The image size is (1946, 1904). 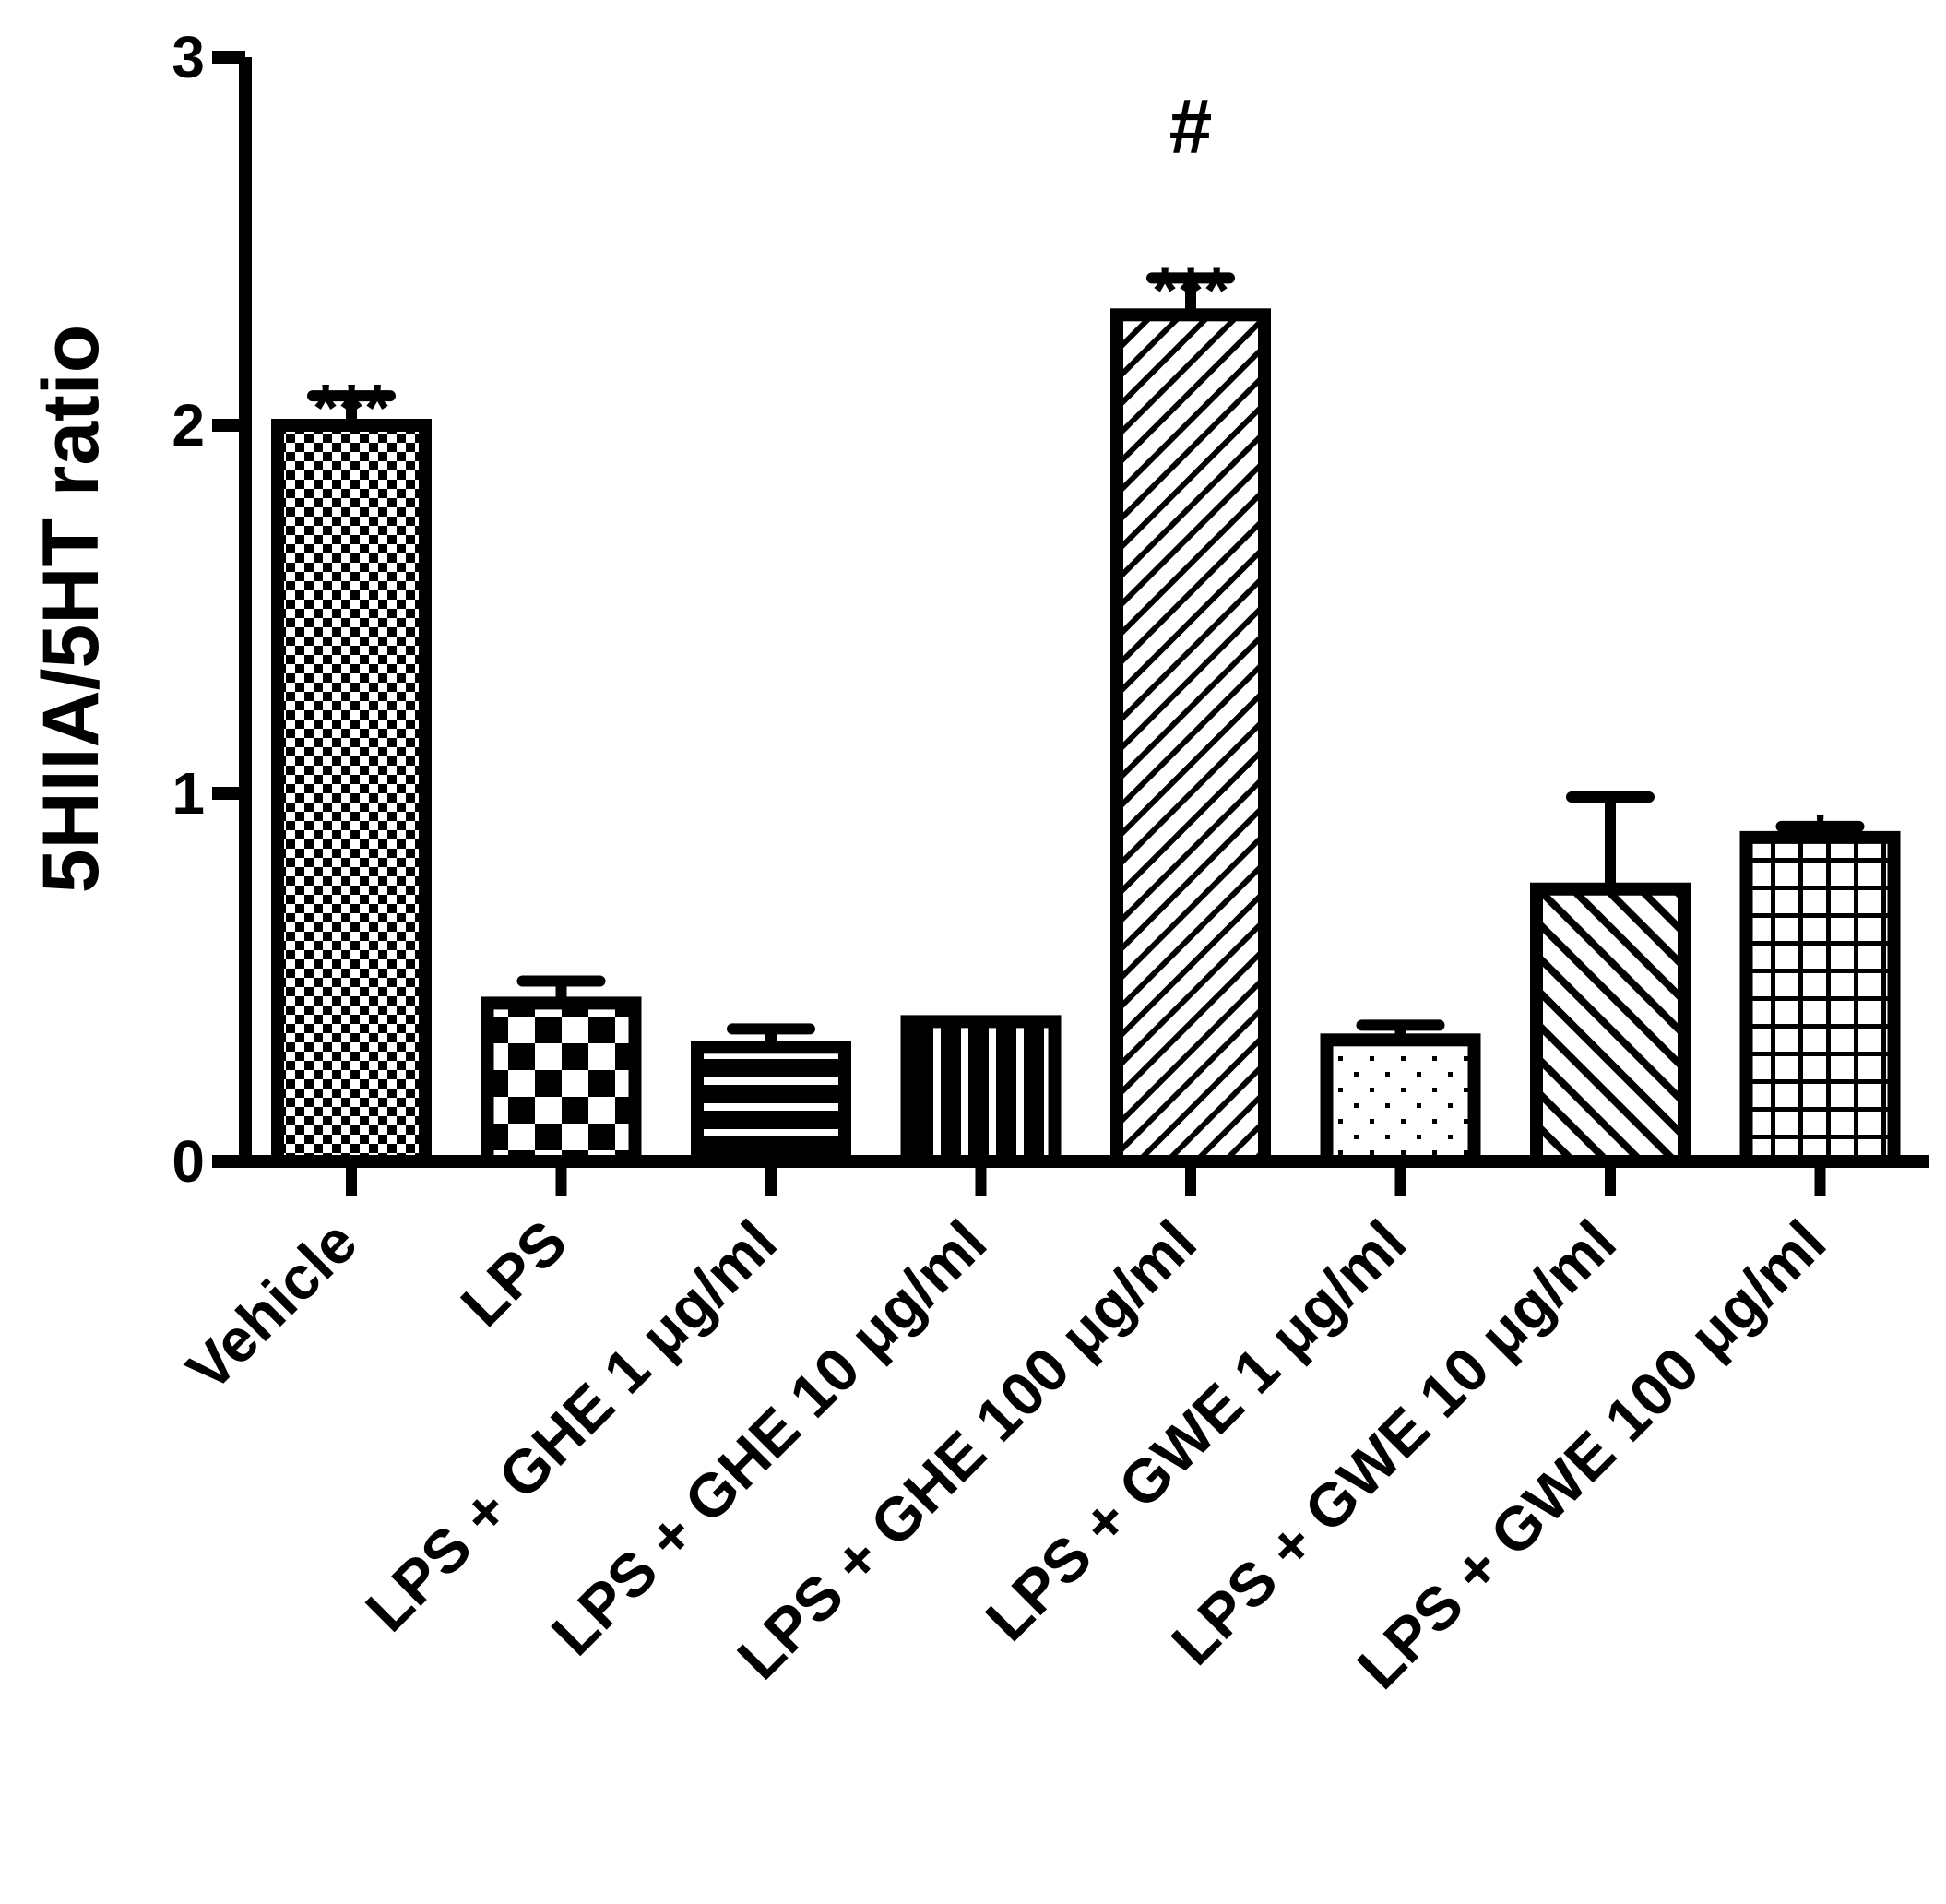 I want to click on bar-lps-gwe-10-ug-ml, so click(x=1610, y=1025).